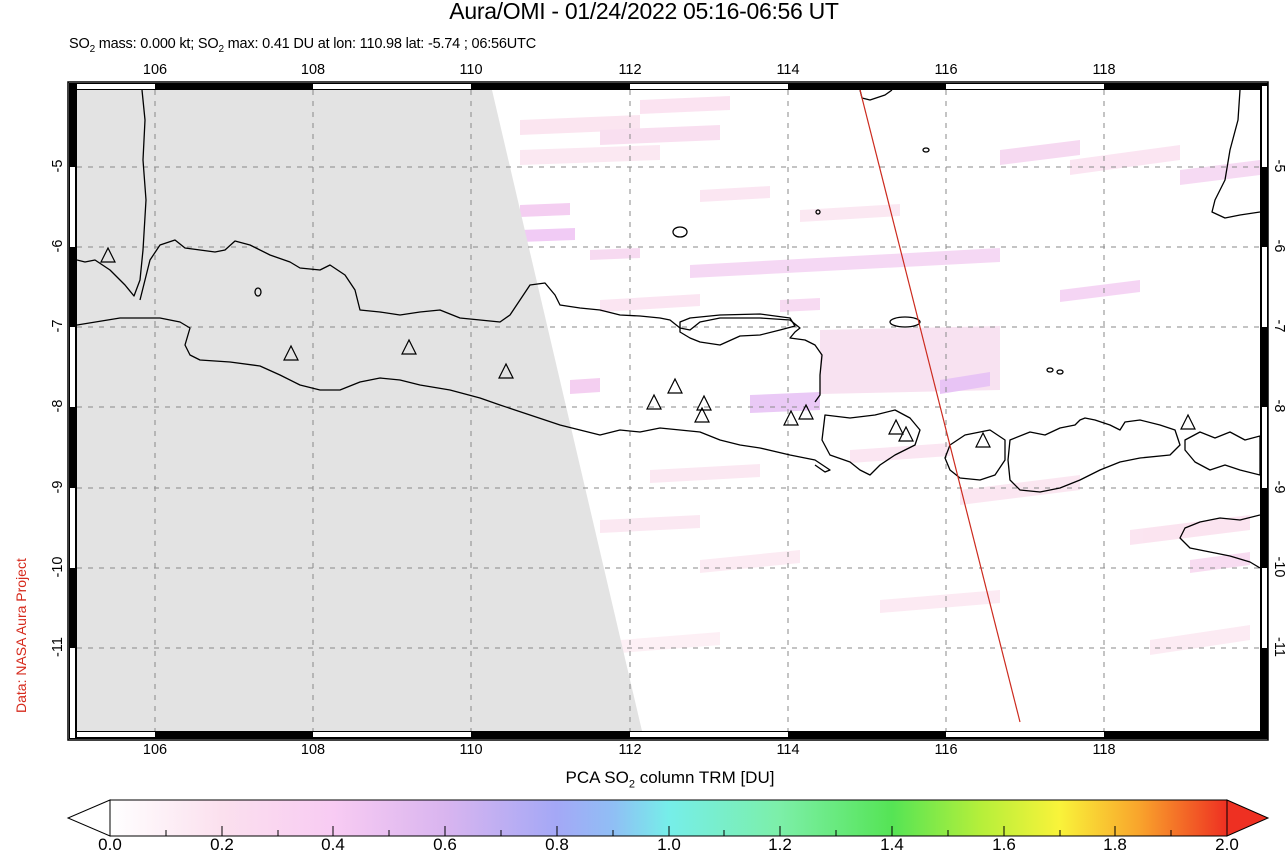  What do you see at coordinates (788, 70) in the screenshot?
I see `x-tick-top: 114` at bounding box center [788, 70].